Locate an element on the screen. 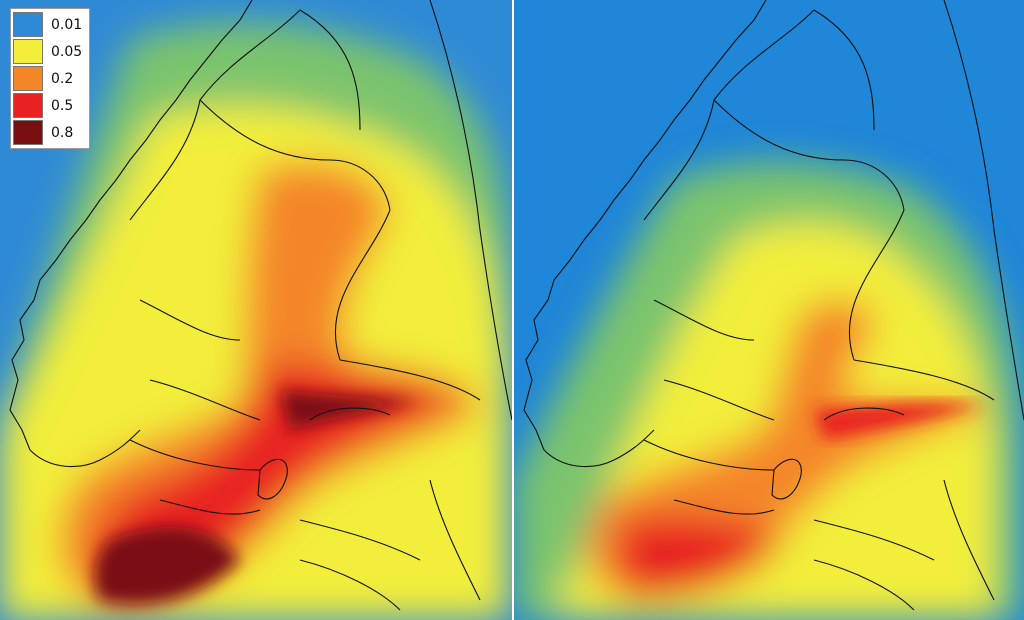 The height and width of the screenshot is (620, 1024). legend-item: 0.05 is located at coordinates (50, 51).